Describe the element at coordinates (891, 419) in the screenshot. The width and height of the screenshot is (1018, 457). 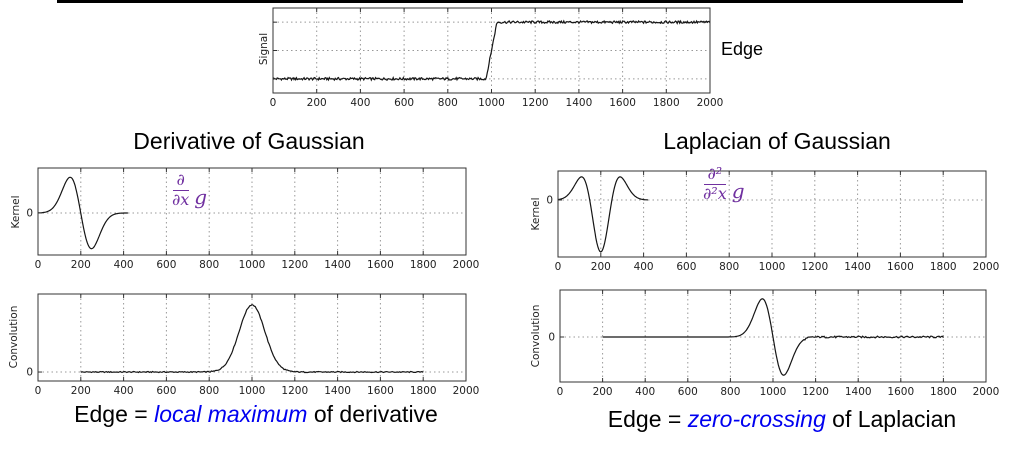
I see `right-caption-suffix: of Laplacian` at that location.